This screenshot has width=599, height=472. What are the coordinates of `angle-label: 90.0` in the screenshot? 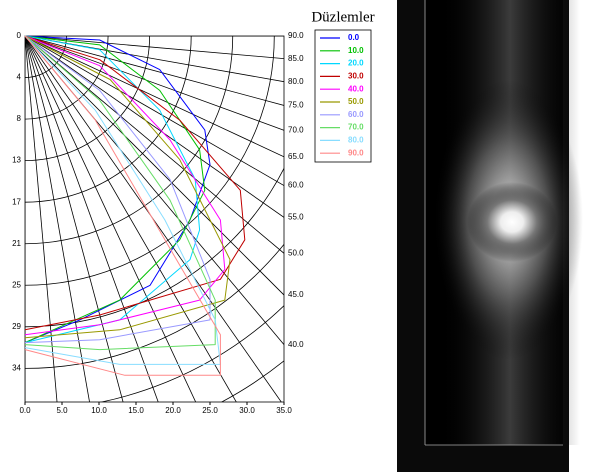 It's located at (296, 35).